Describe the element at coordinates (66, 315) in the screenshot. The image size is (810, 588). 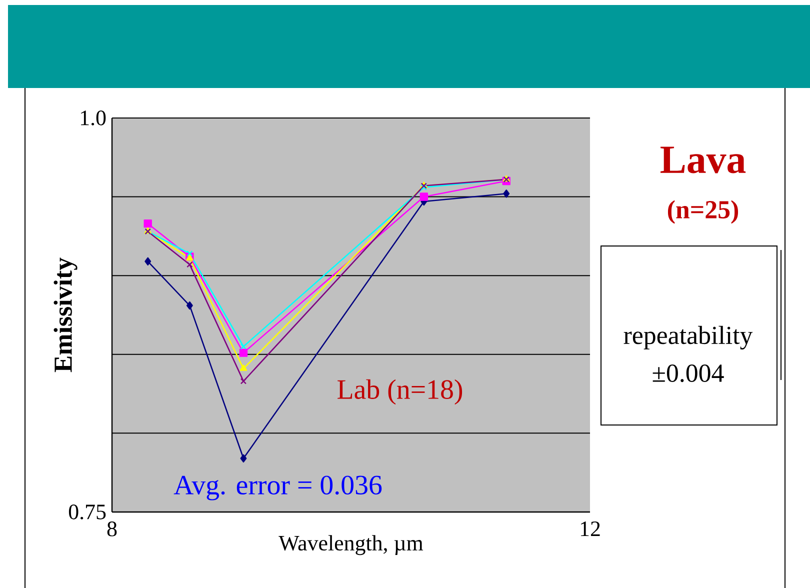
I see `y-axis-title: Emissivity` at that location.